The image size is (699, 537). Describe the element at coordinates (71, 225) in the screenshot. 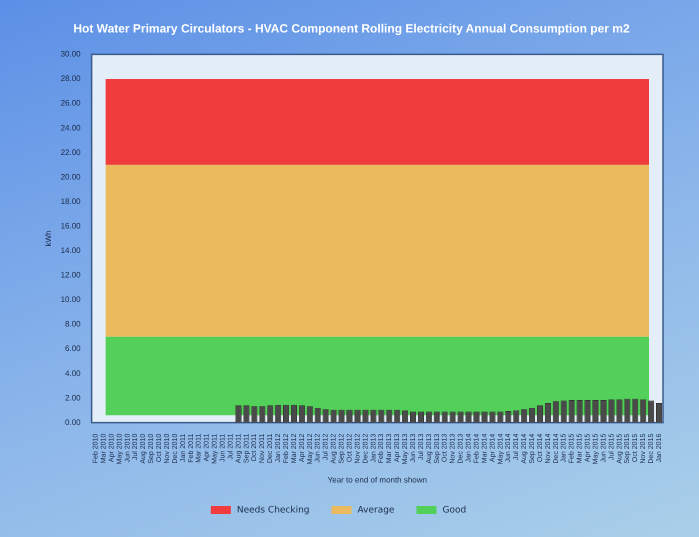

I see `y-tick-label: 16.00` at that location.